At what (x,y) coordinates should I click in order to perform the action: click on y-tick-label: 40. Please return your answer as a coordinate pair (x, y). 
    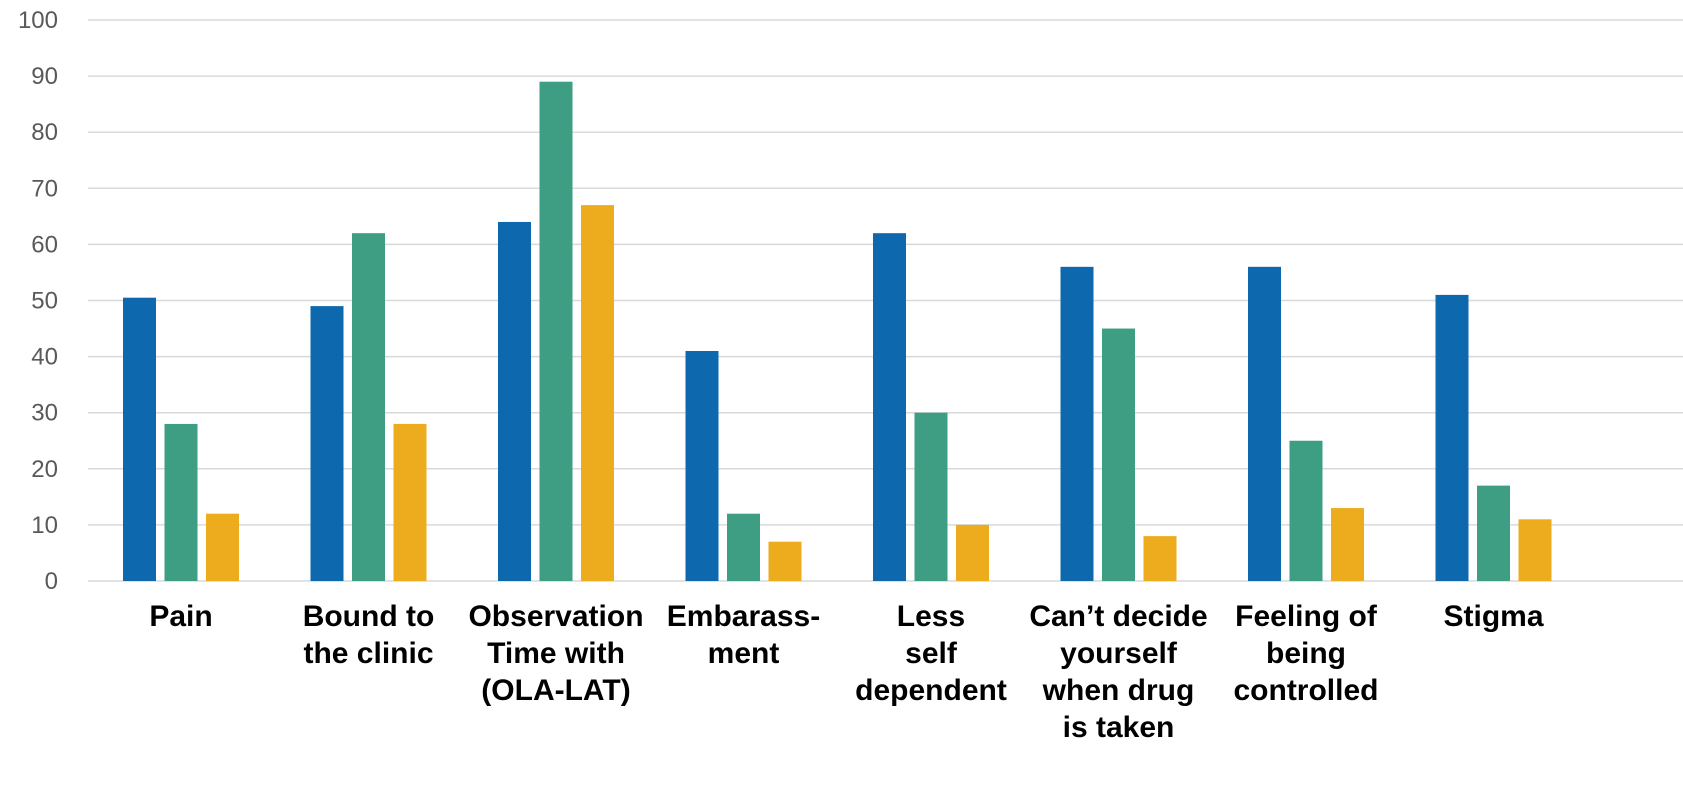
    Looking at the image, I should click on (44, 357).